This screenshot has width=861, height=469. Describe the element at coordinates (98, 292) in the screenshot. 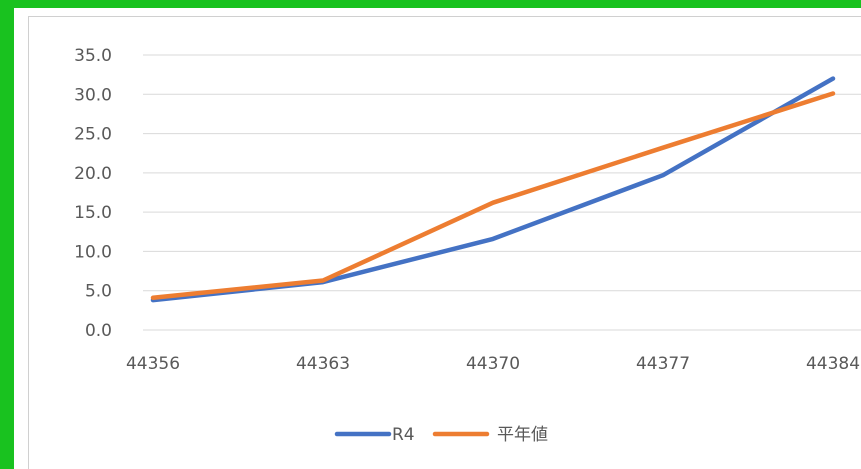

I see `y-tick-label: 5.0` at that location.